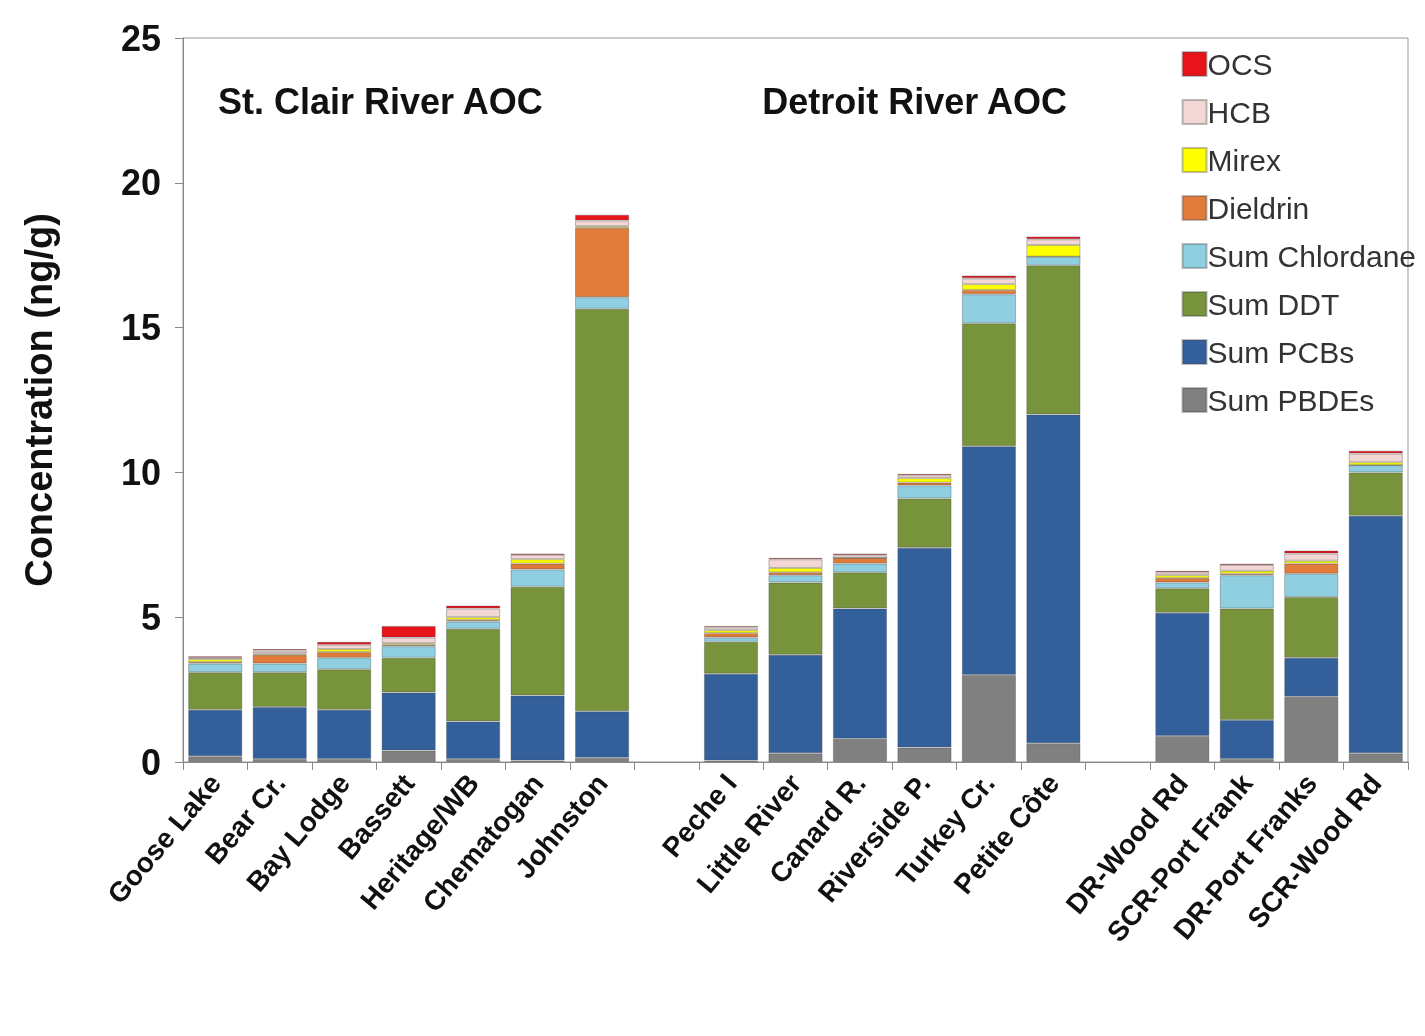  I want to click on legend-label: Sum DDT, so click(1273, 304).